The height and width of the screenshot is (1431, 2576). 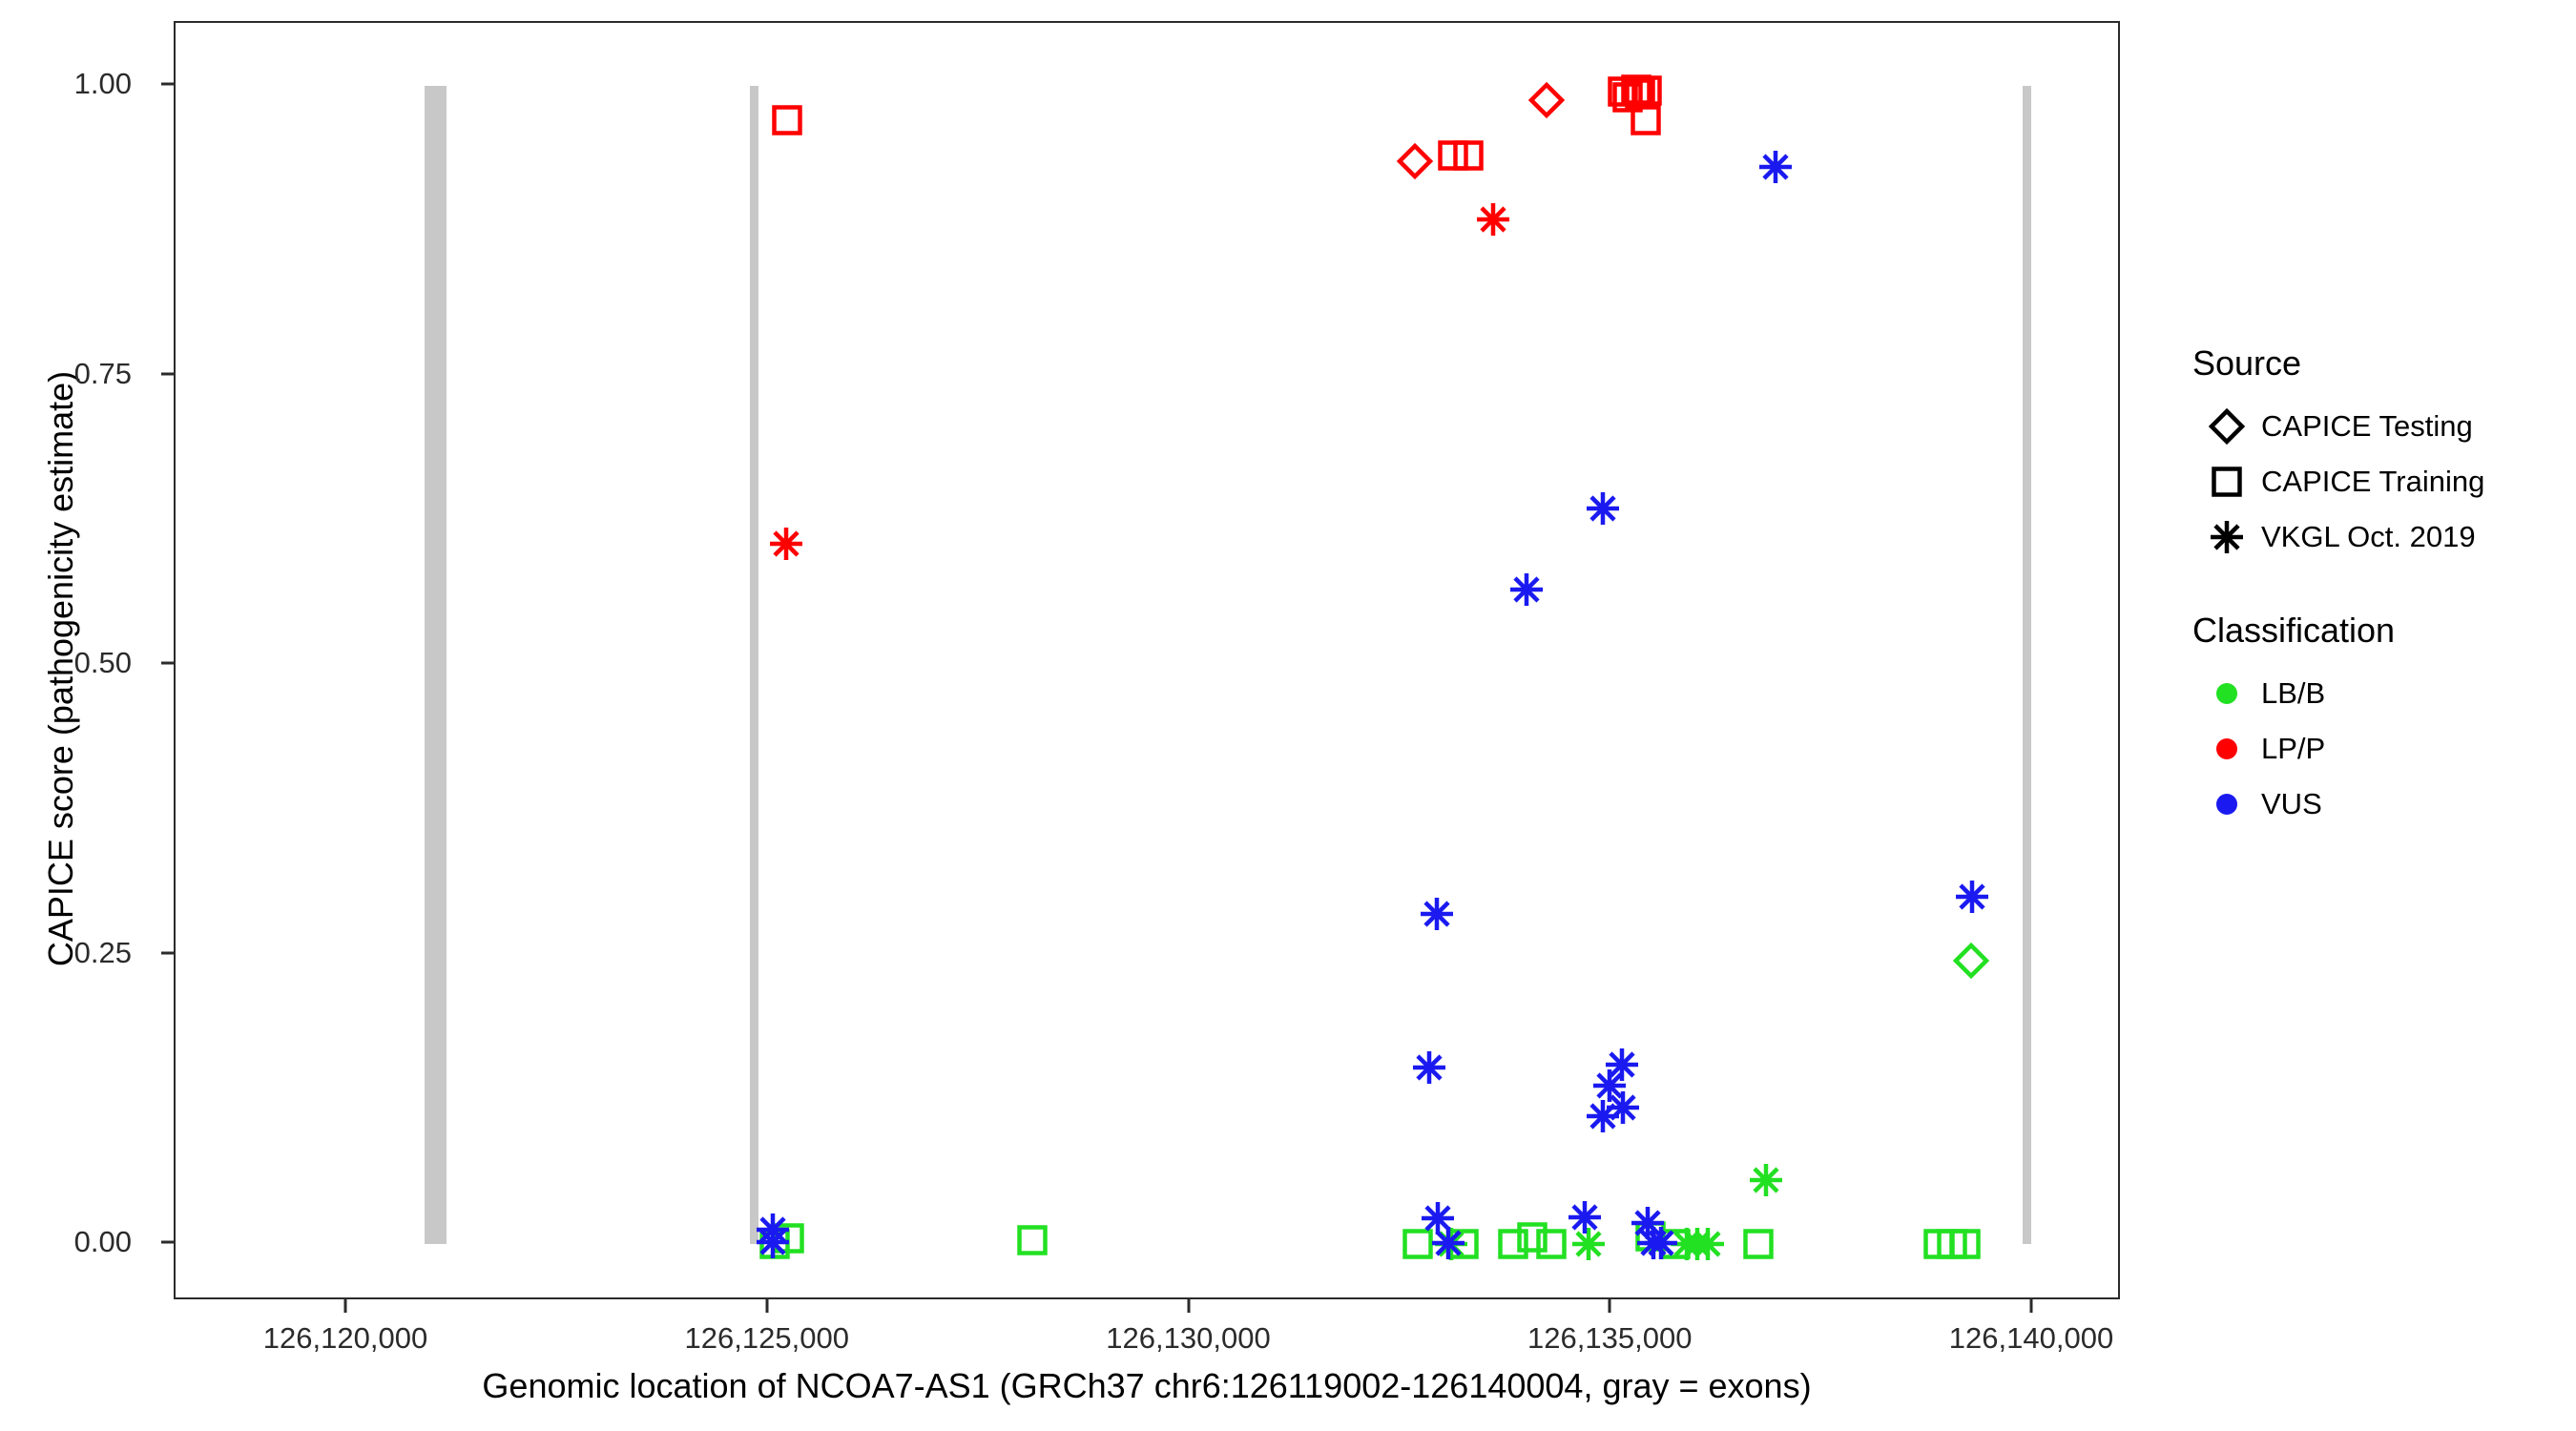 I want to click on legend-title-classification: Classification, so click(x=2294, y=630).